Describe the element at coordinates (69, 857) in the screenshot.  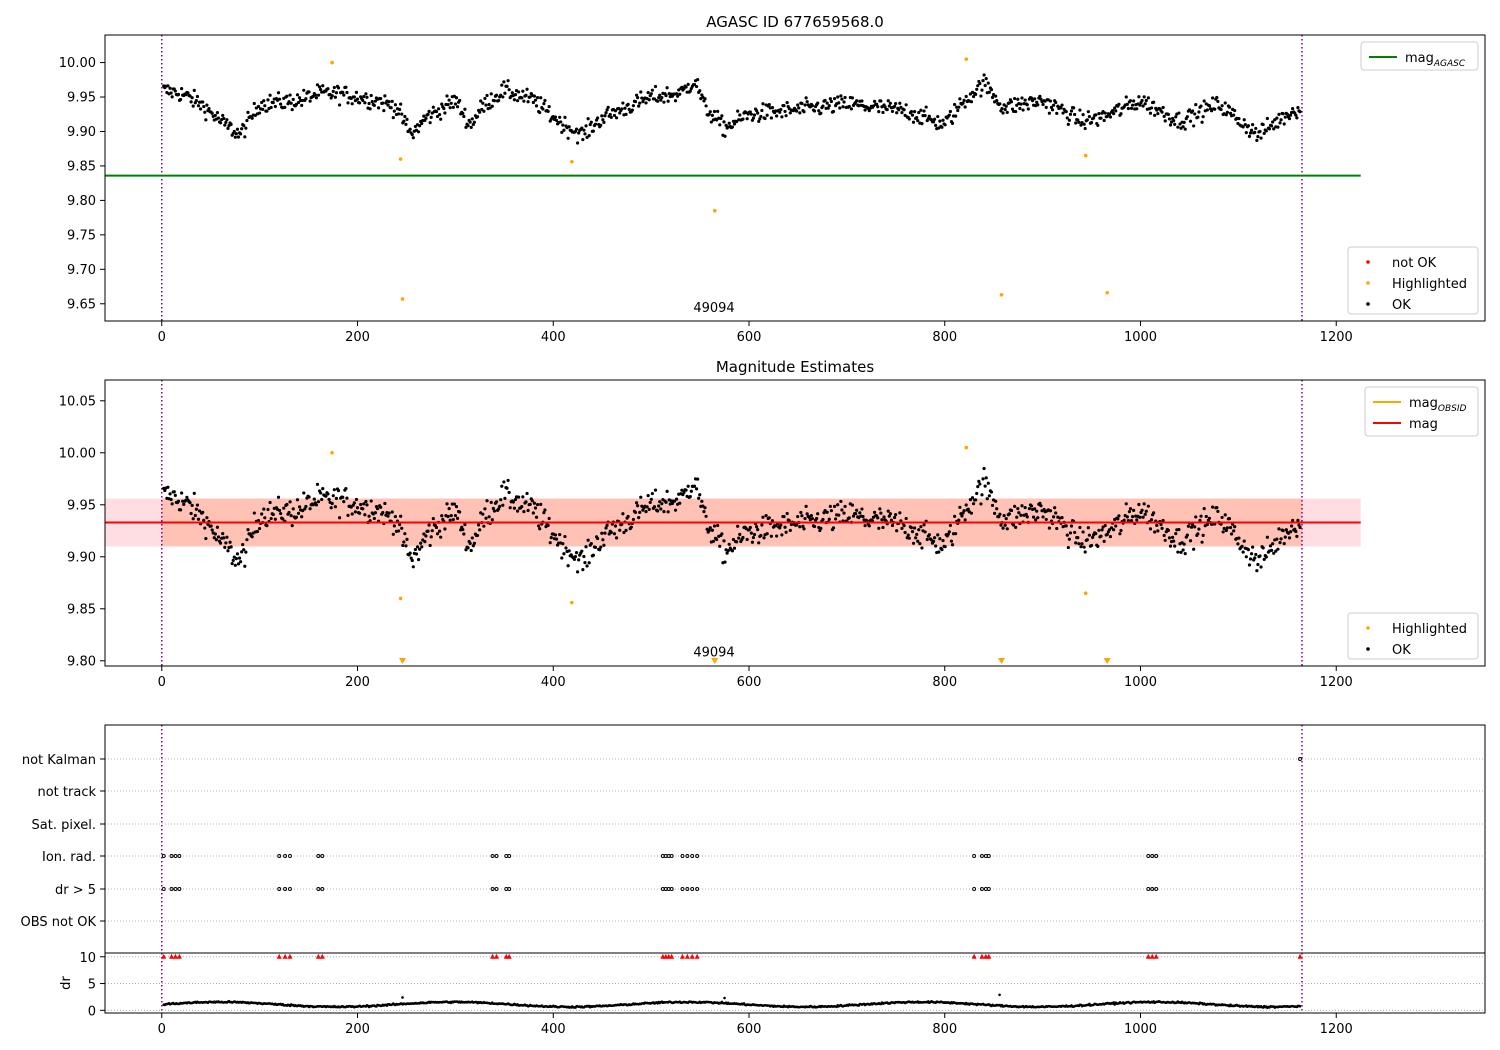
I see `flag-row-label: Ion. rad.` at that location.